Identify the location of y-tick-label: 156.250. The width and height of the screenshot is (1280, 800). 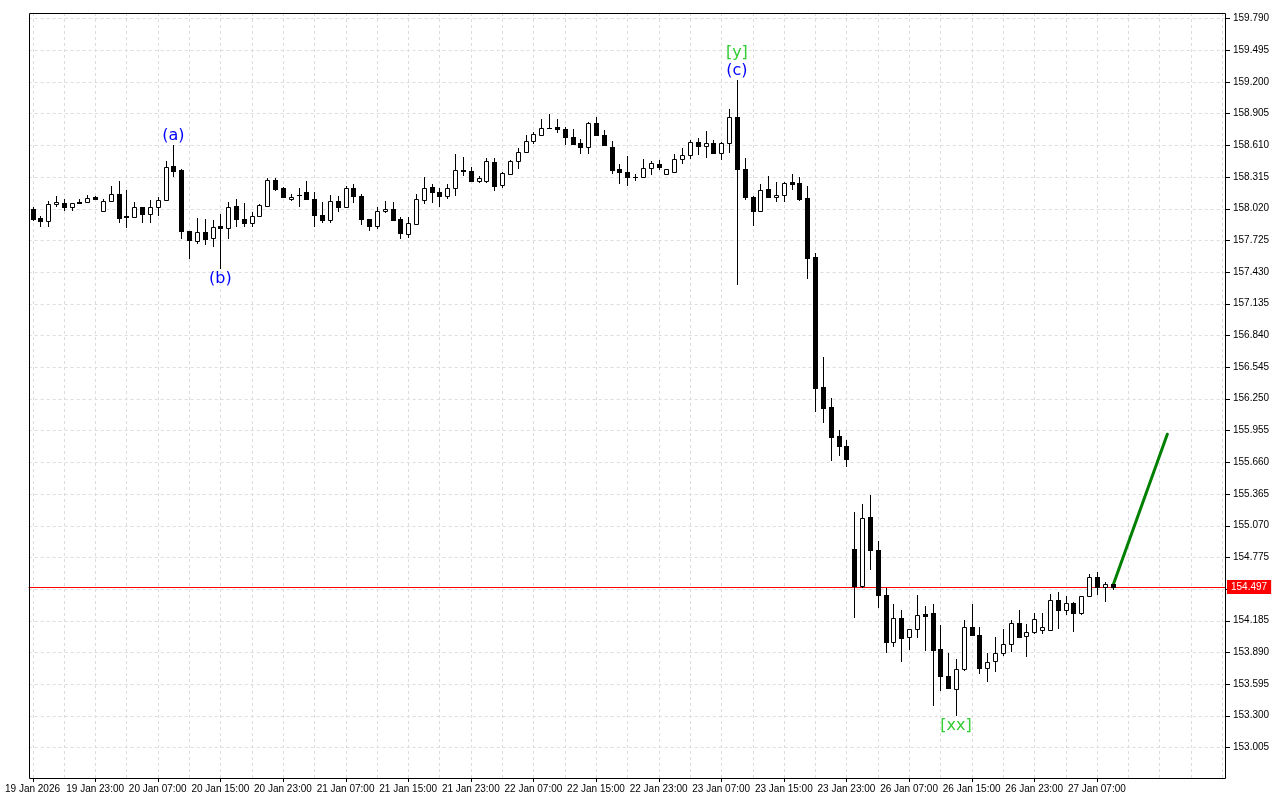
(1251, 398).